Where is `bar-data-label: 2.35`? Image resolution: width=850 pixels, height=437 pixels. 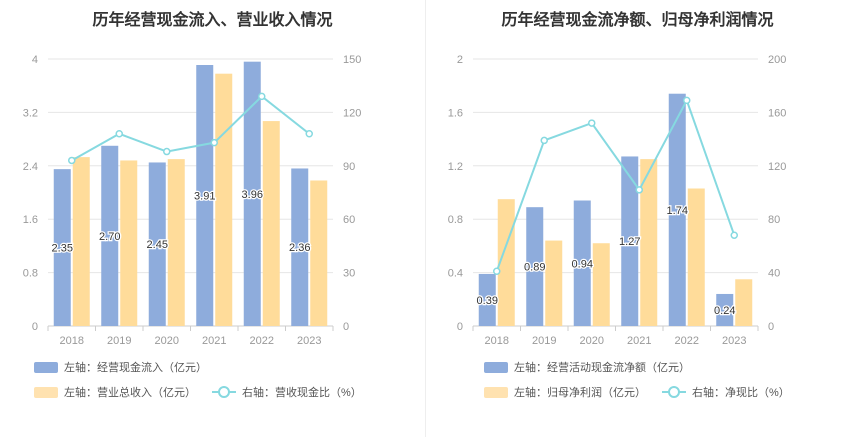 bar-data-label: 2.35 is located at coordinates (62, 249).